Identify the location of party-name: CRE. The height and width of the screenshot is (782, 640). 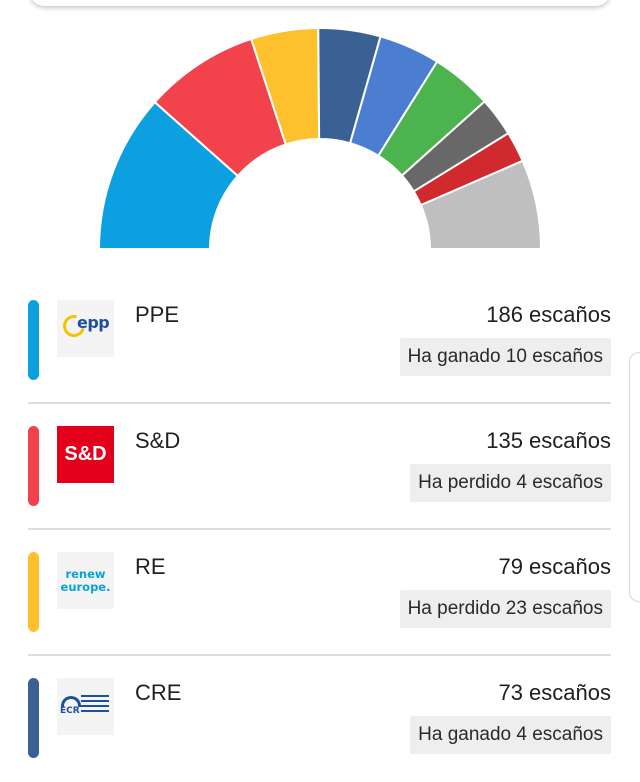
(158, 692).